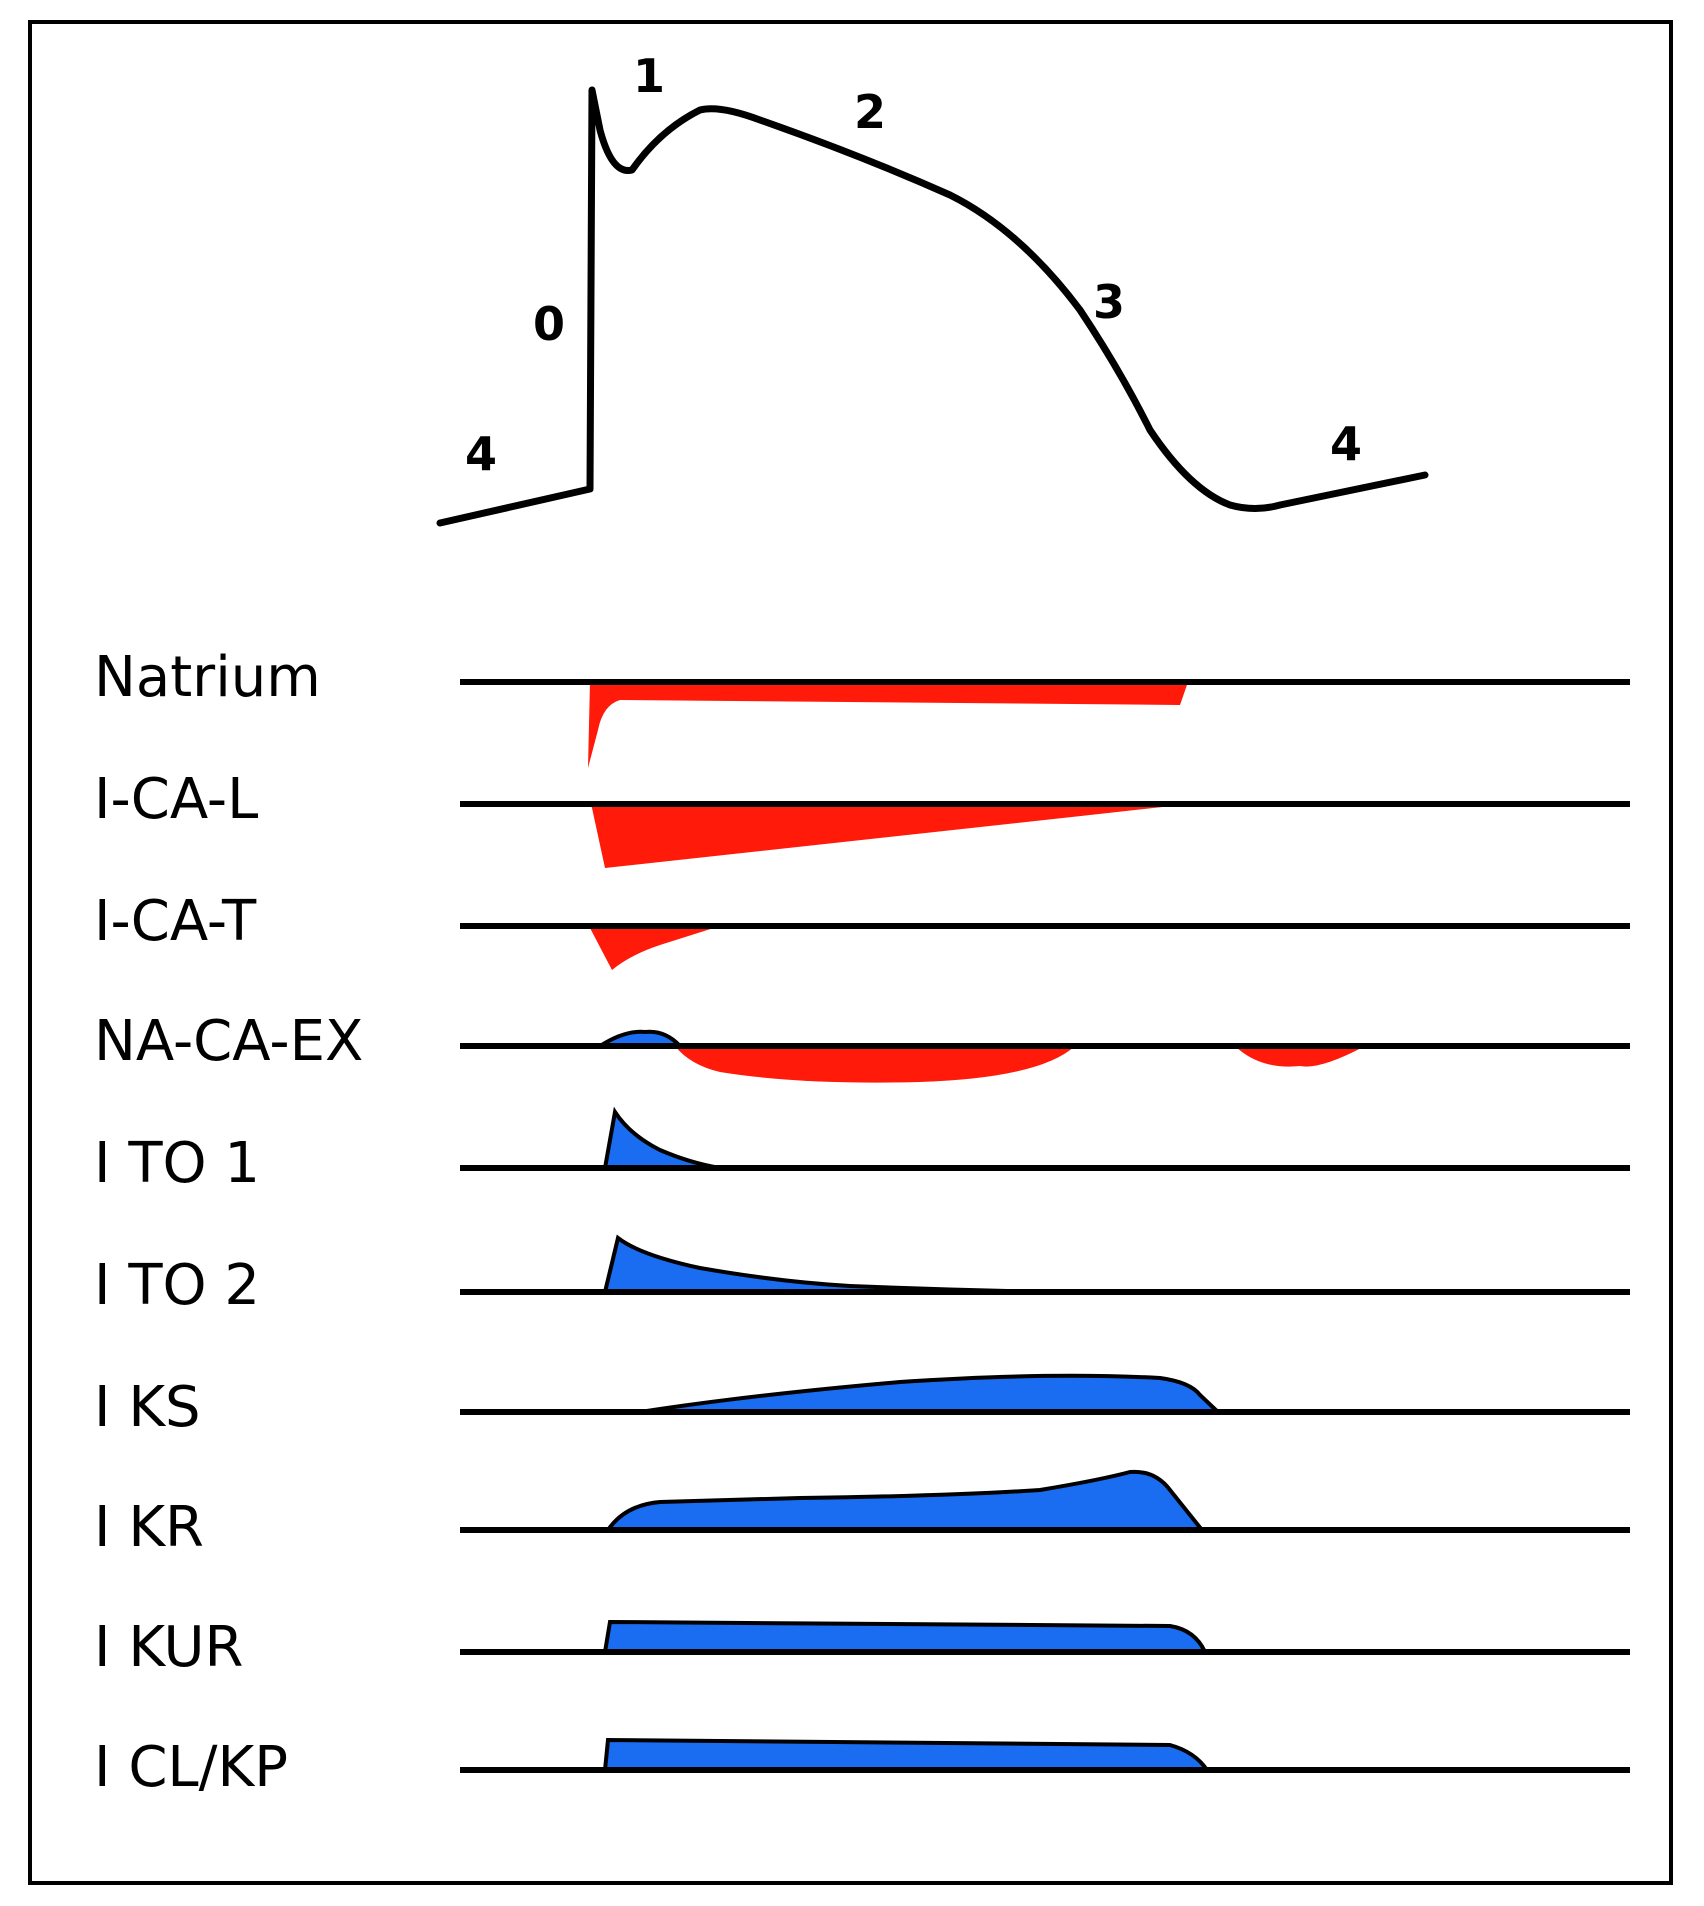 The width and height of the screenshot is (1704, 1906). I want to click on i-kr-outward-area, so click(905, 1500).